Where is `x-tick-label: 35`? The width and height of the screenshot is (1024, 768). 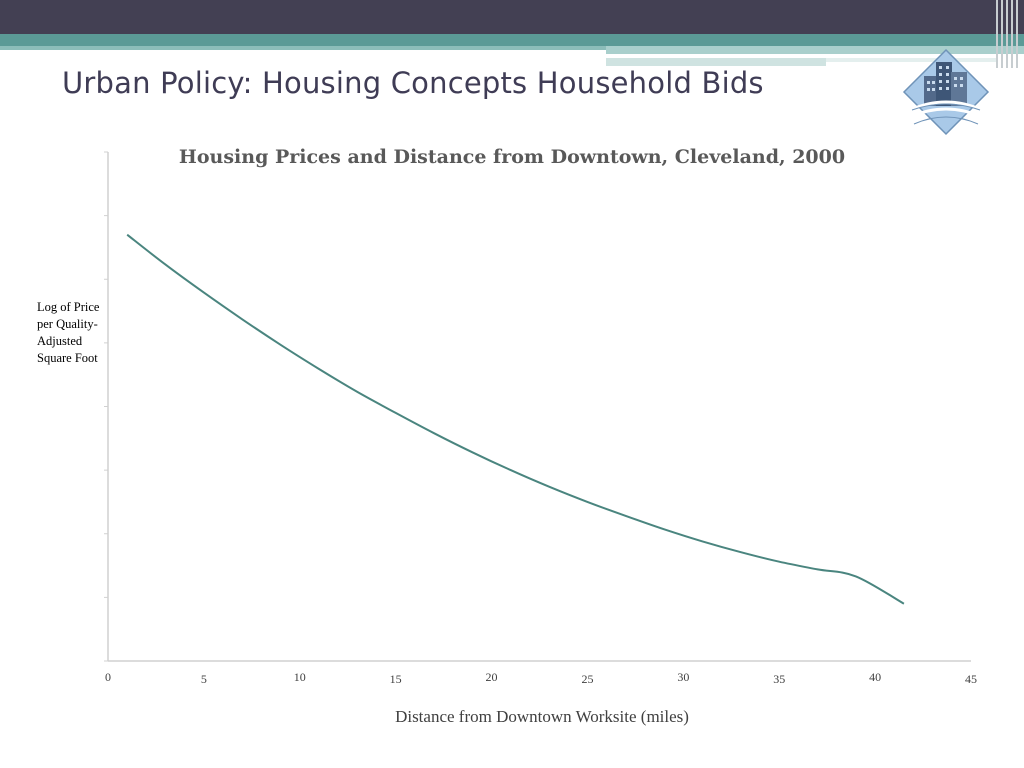 x-tick-label: 35 is located at coordinates (779, 679).